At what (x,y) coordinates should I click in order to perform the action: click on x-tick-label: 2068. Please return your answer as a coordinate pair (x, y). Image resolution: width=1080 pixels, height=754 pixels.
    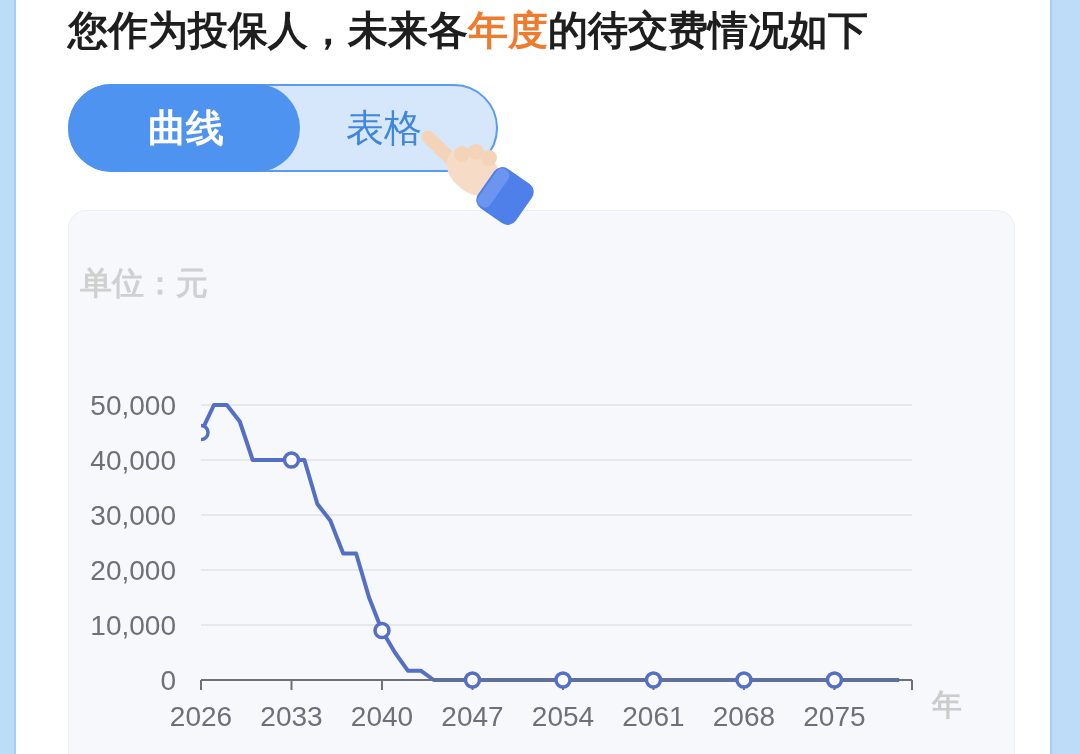
    Looking at the image, I should click on (744, 716).